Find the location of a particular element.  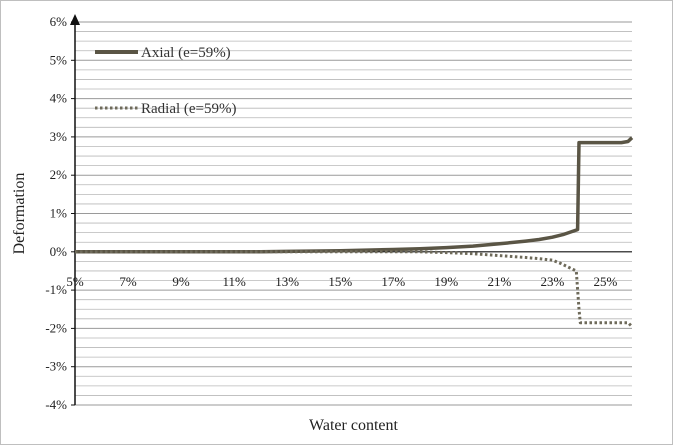

y-tick-label: -2% is located at coordinates (56, 327).